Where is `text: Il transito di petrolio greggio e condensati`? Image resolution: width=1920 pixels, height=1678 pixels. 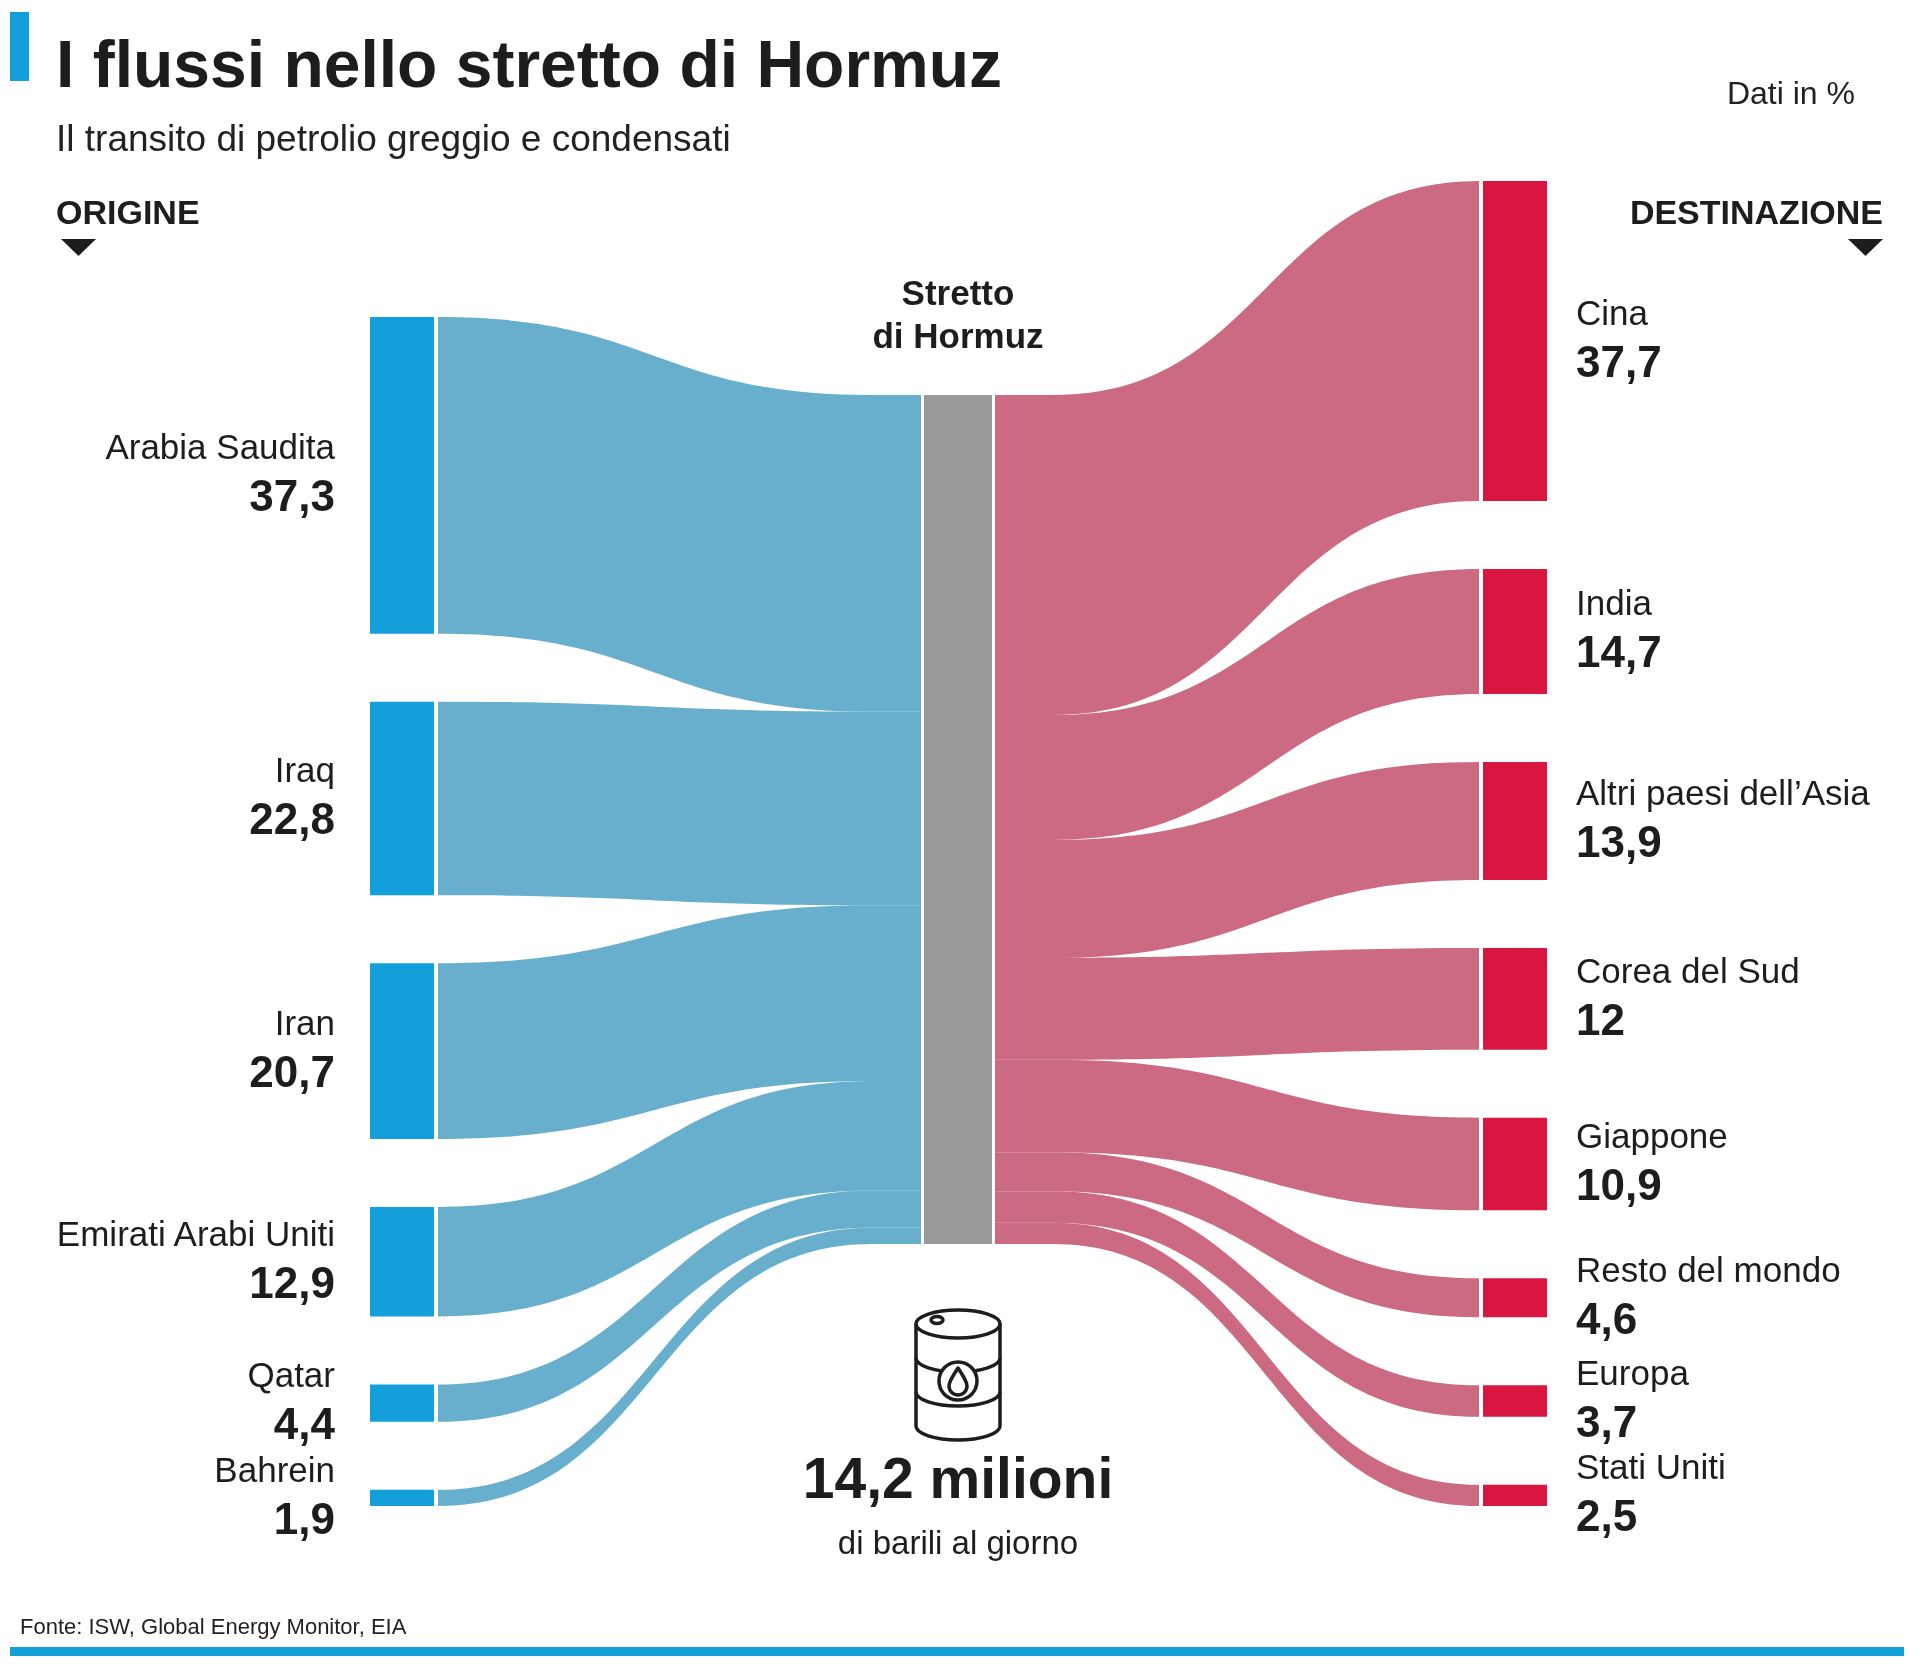 text: Il transito di petrolio greggio e condensati is located at coordinates (393, 139).